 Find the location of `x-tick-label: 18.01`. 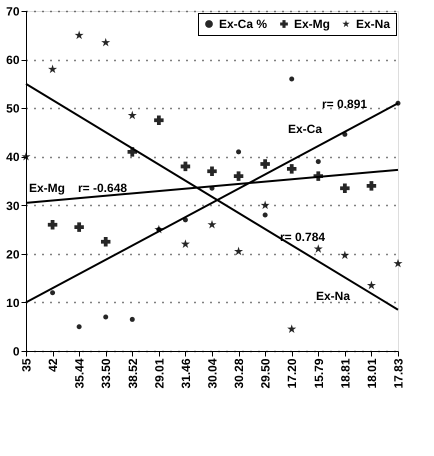

x-tick-label: 18.01 is located at coordinates (371, 373).